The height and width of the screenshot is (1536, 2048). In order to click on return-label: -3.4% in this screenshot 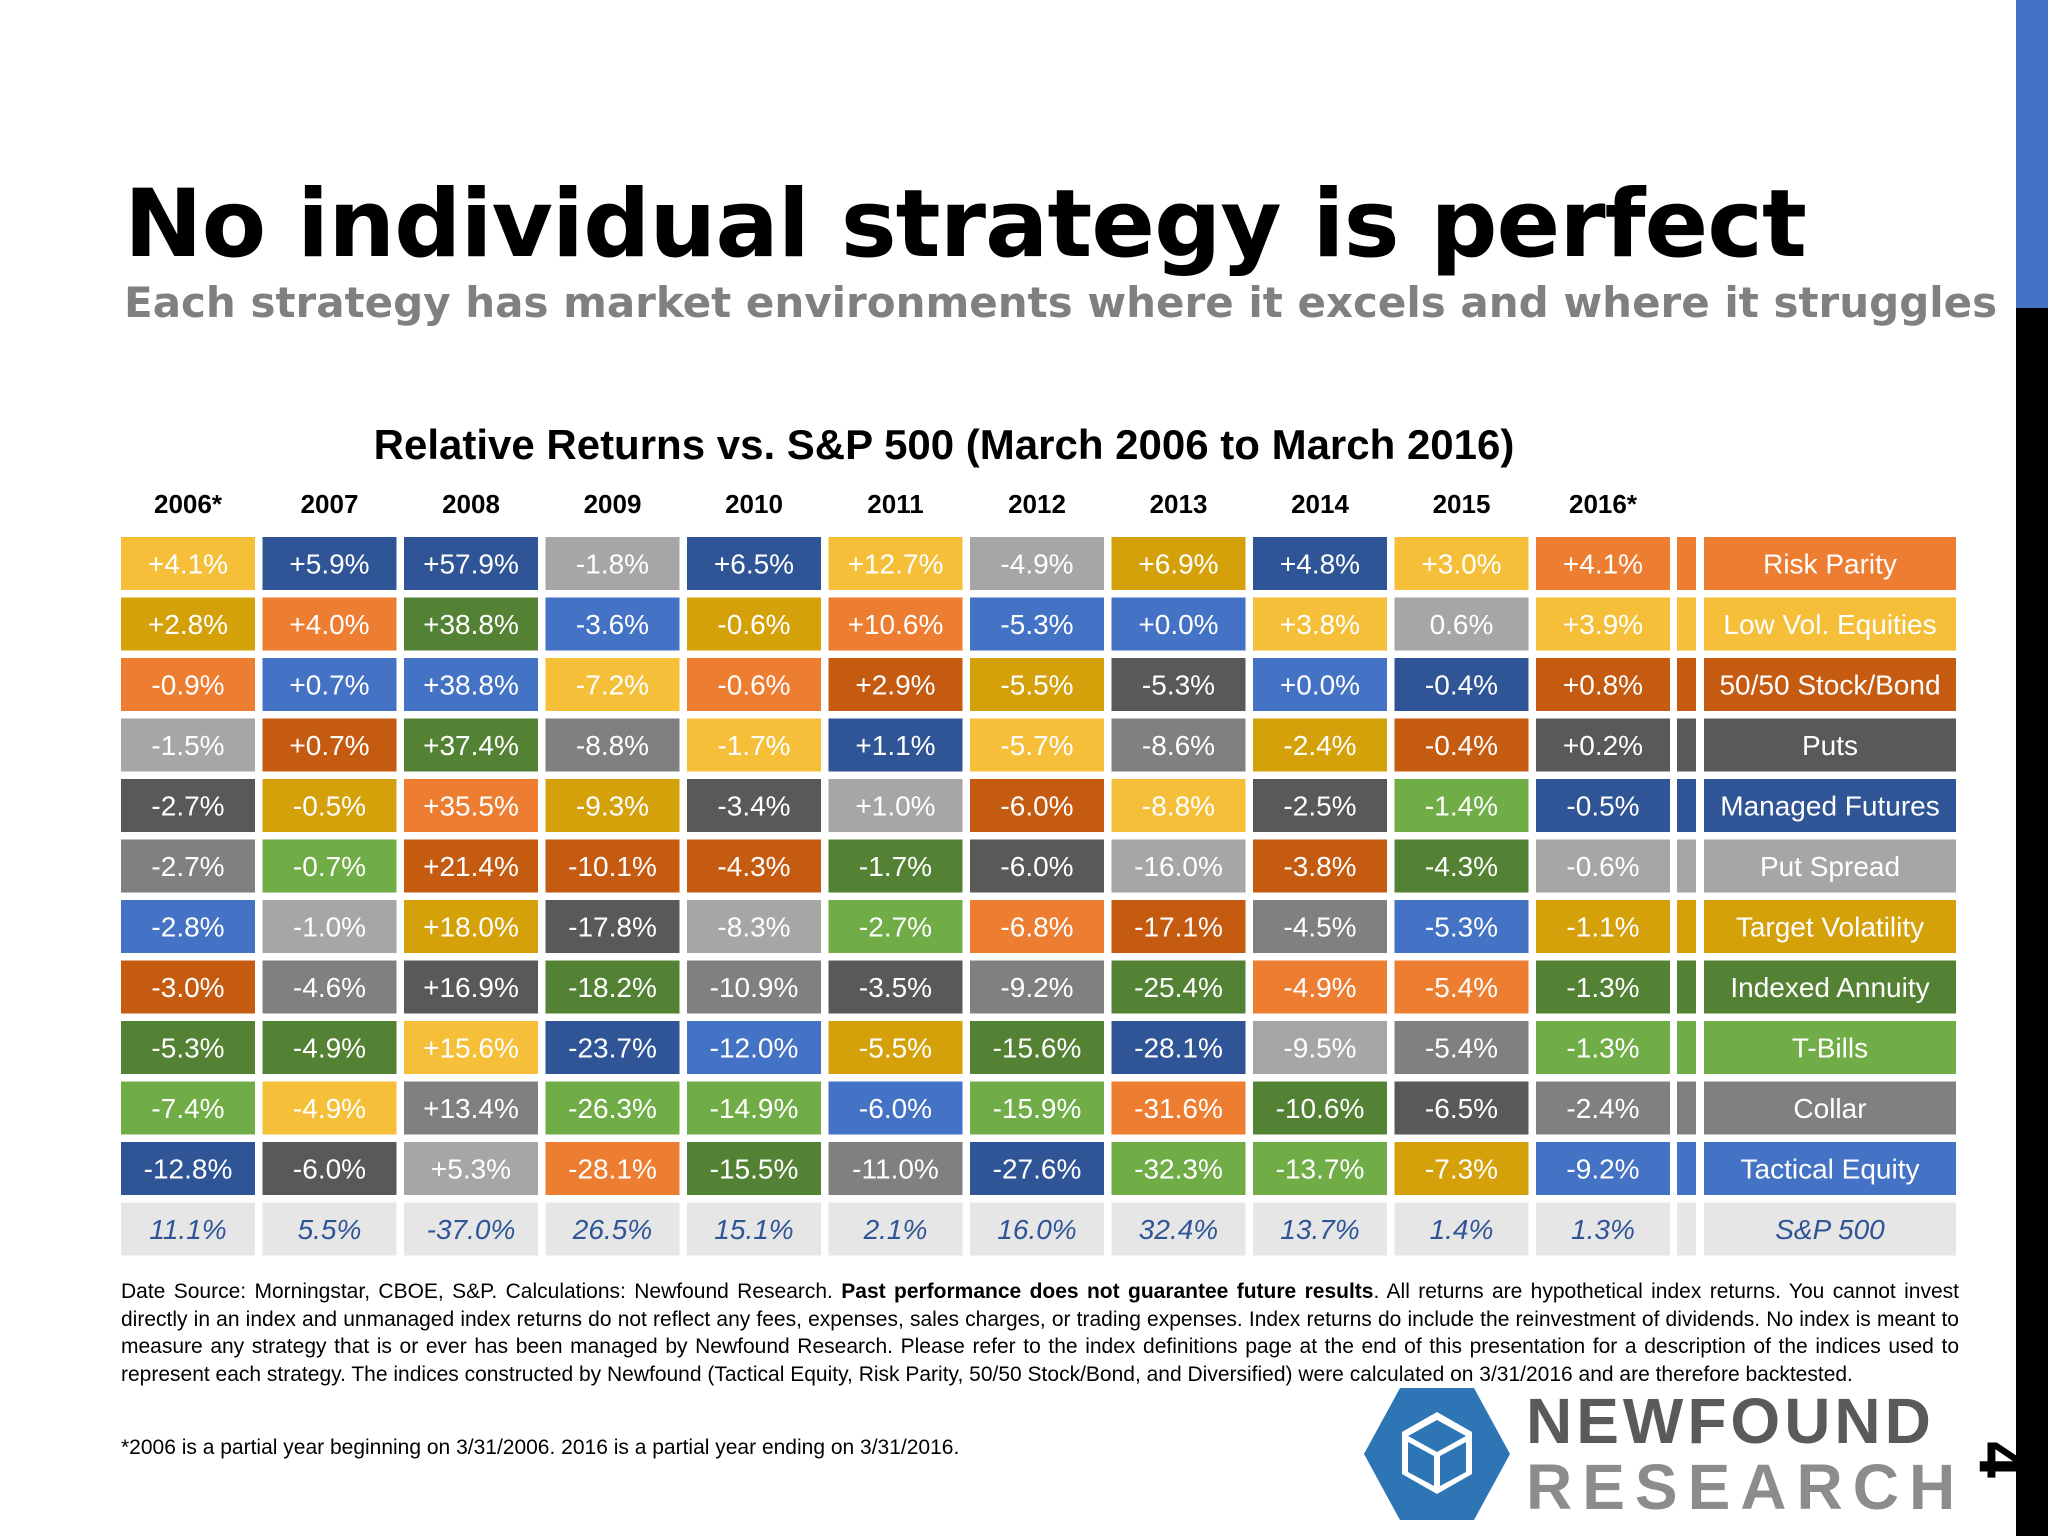, I will do `click(753, 806)`.